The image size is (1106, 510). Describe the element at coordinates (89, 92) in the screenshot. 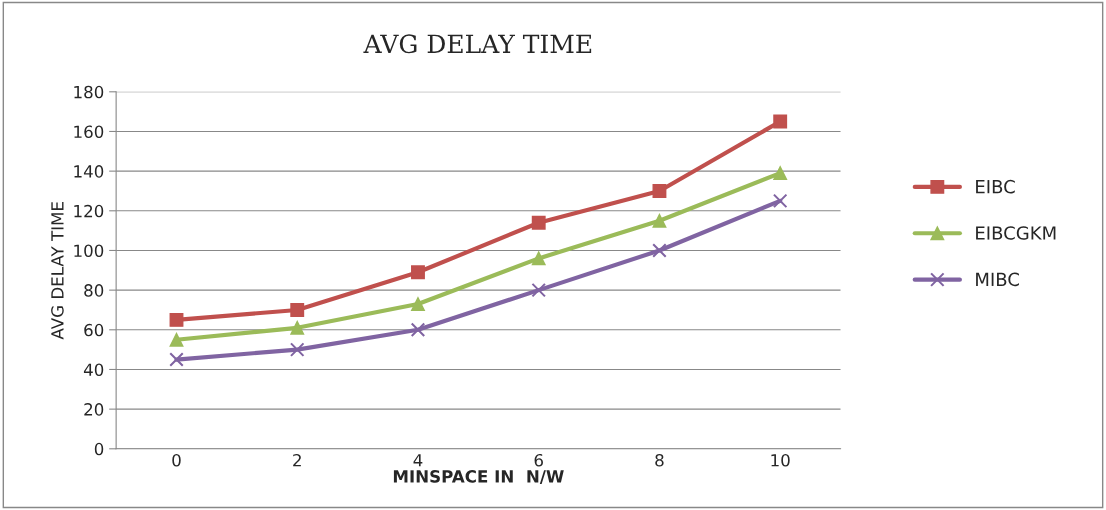

I see `y-tick-label: 180` at that location.